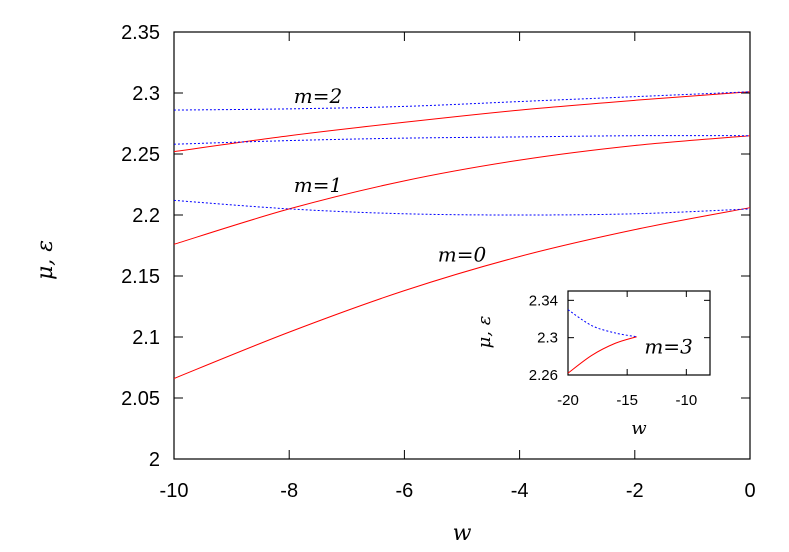 The image size is (789, 552). Describe the element at coordinates (568, 400) in the screenshot. I see `inset-x-tick-label: -20` at that location.